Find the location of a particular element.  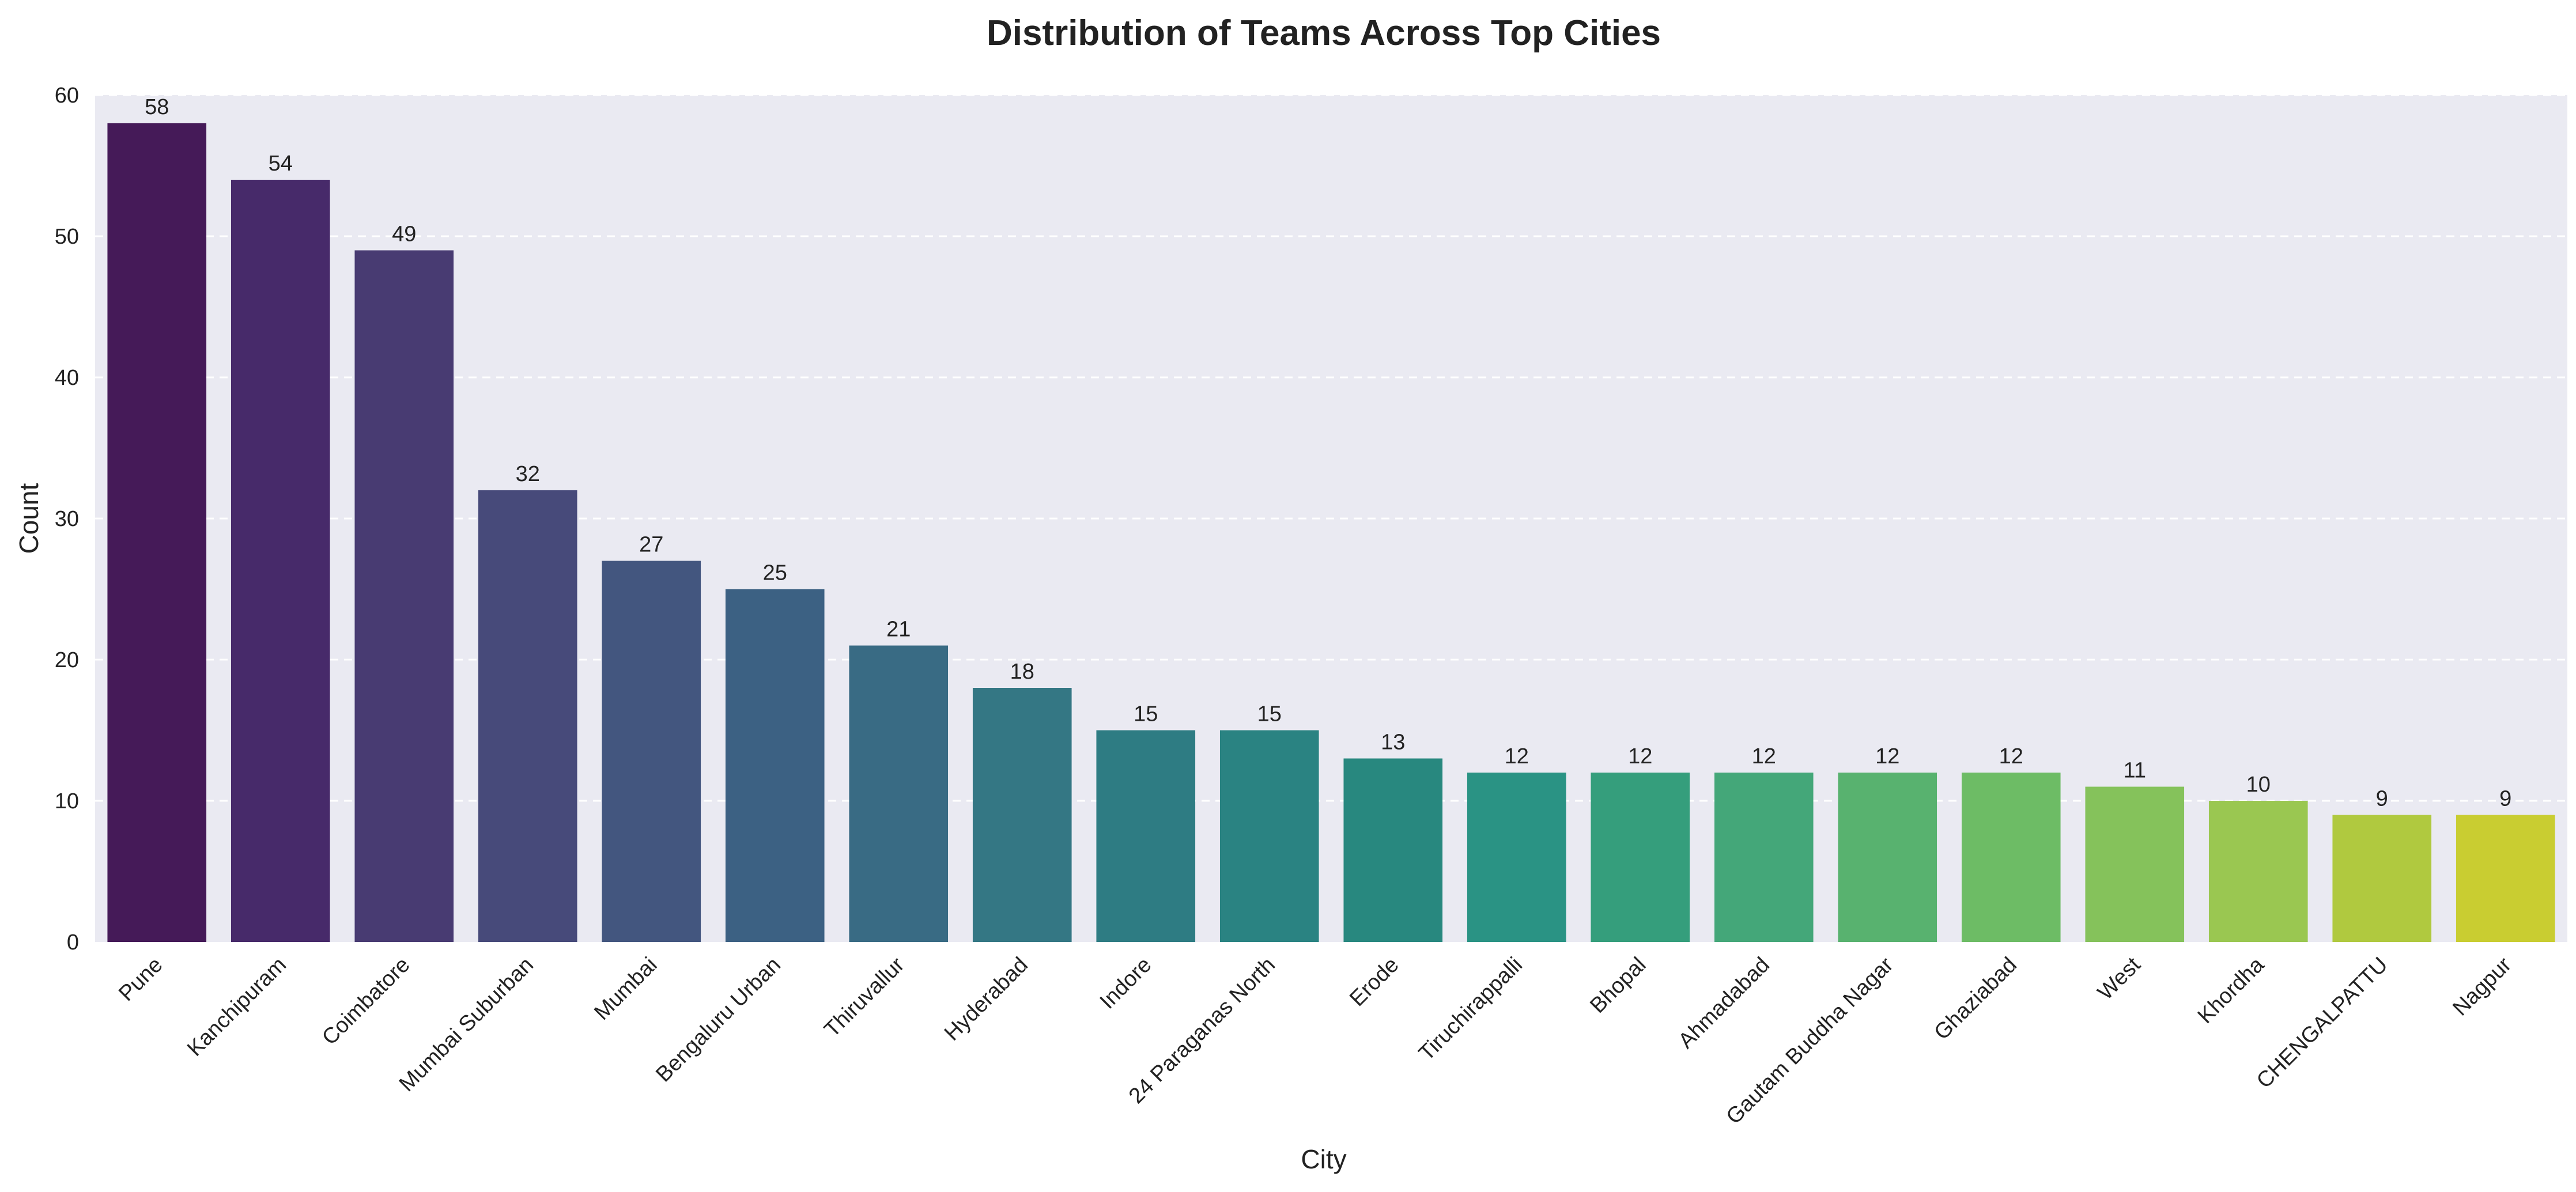

bar-value-label: 49 is located at coordinates (404, 234).